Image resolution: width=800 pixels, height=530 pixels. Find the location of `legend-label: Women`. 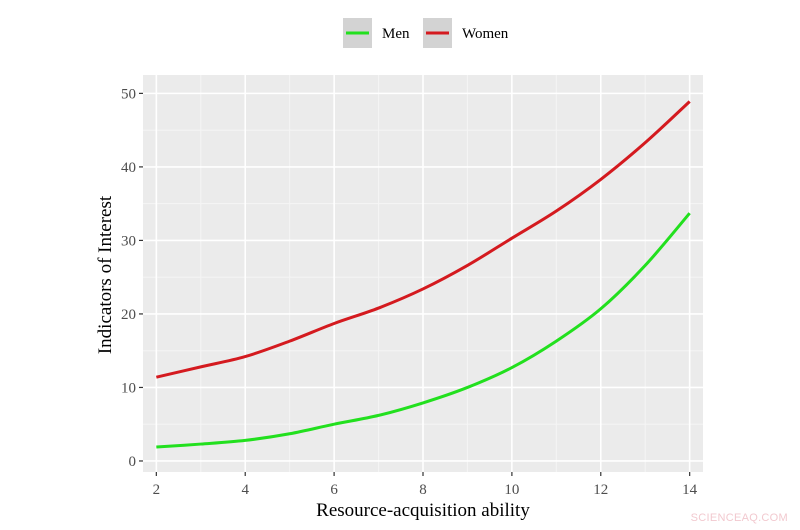

legend-label: Women is located at coordinates (485, 34).